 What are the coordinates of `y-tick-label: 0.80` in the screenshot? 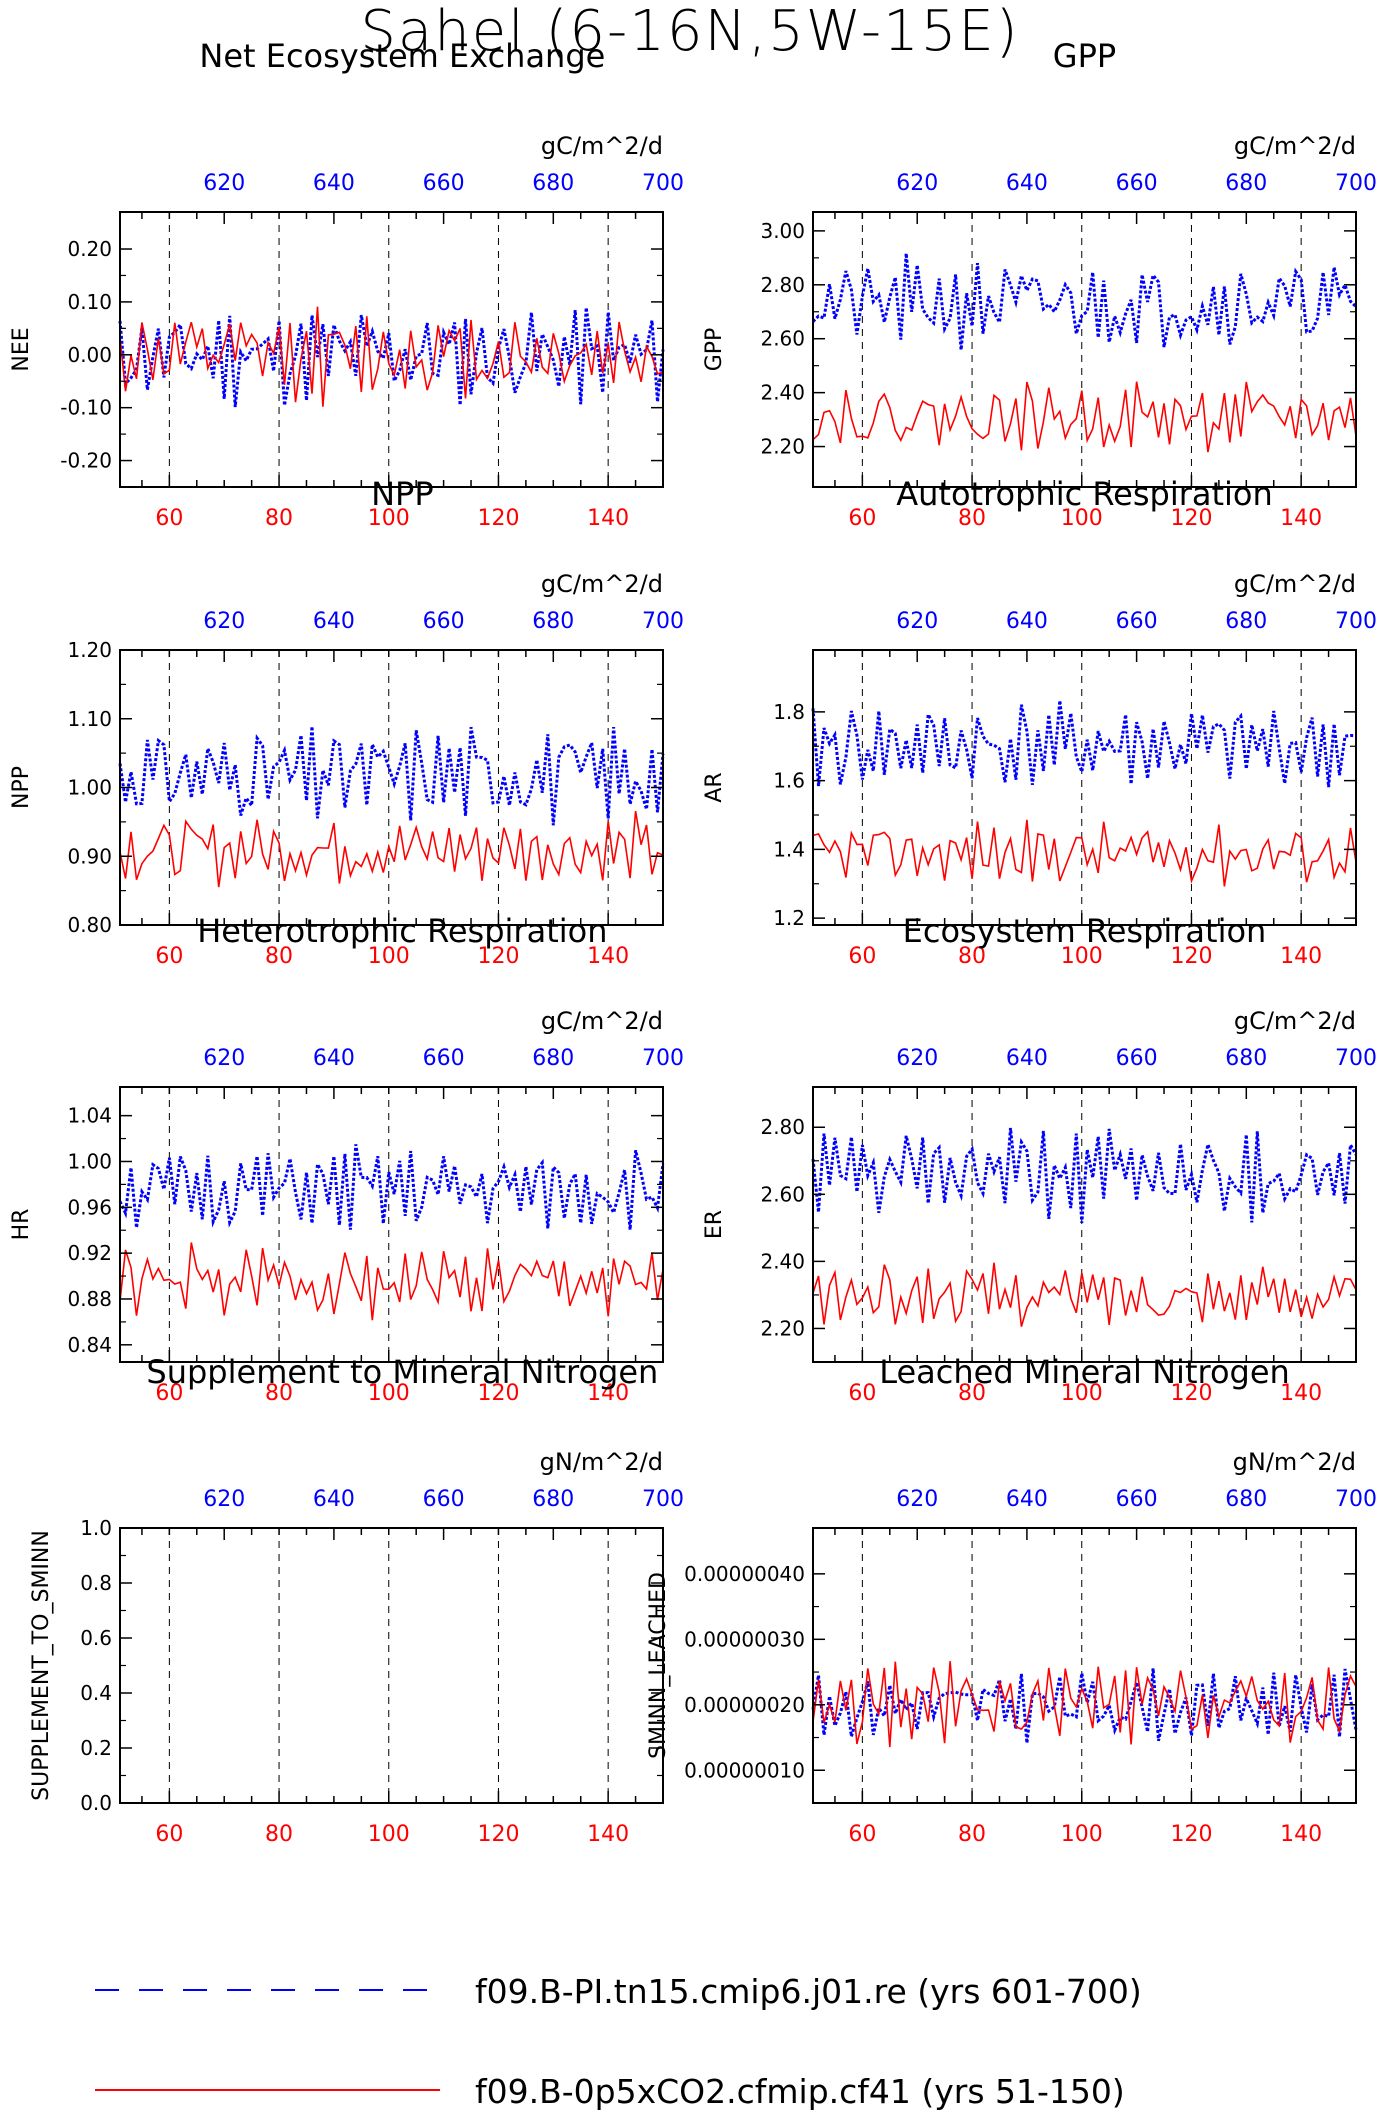 It's located at (89, 925).